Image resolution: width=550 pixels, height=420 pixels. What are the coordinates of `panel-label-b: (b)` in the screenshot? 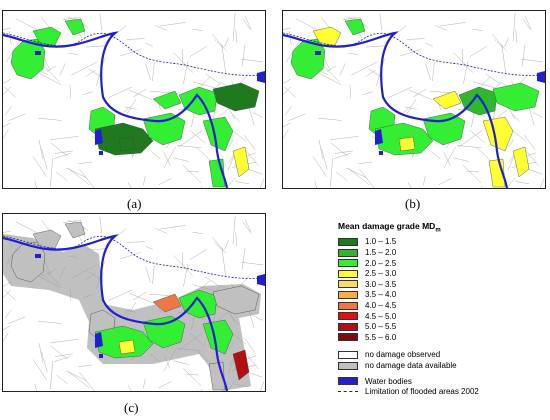 It's located at (413, 203).